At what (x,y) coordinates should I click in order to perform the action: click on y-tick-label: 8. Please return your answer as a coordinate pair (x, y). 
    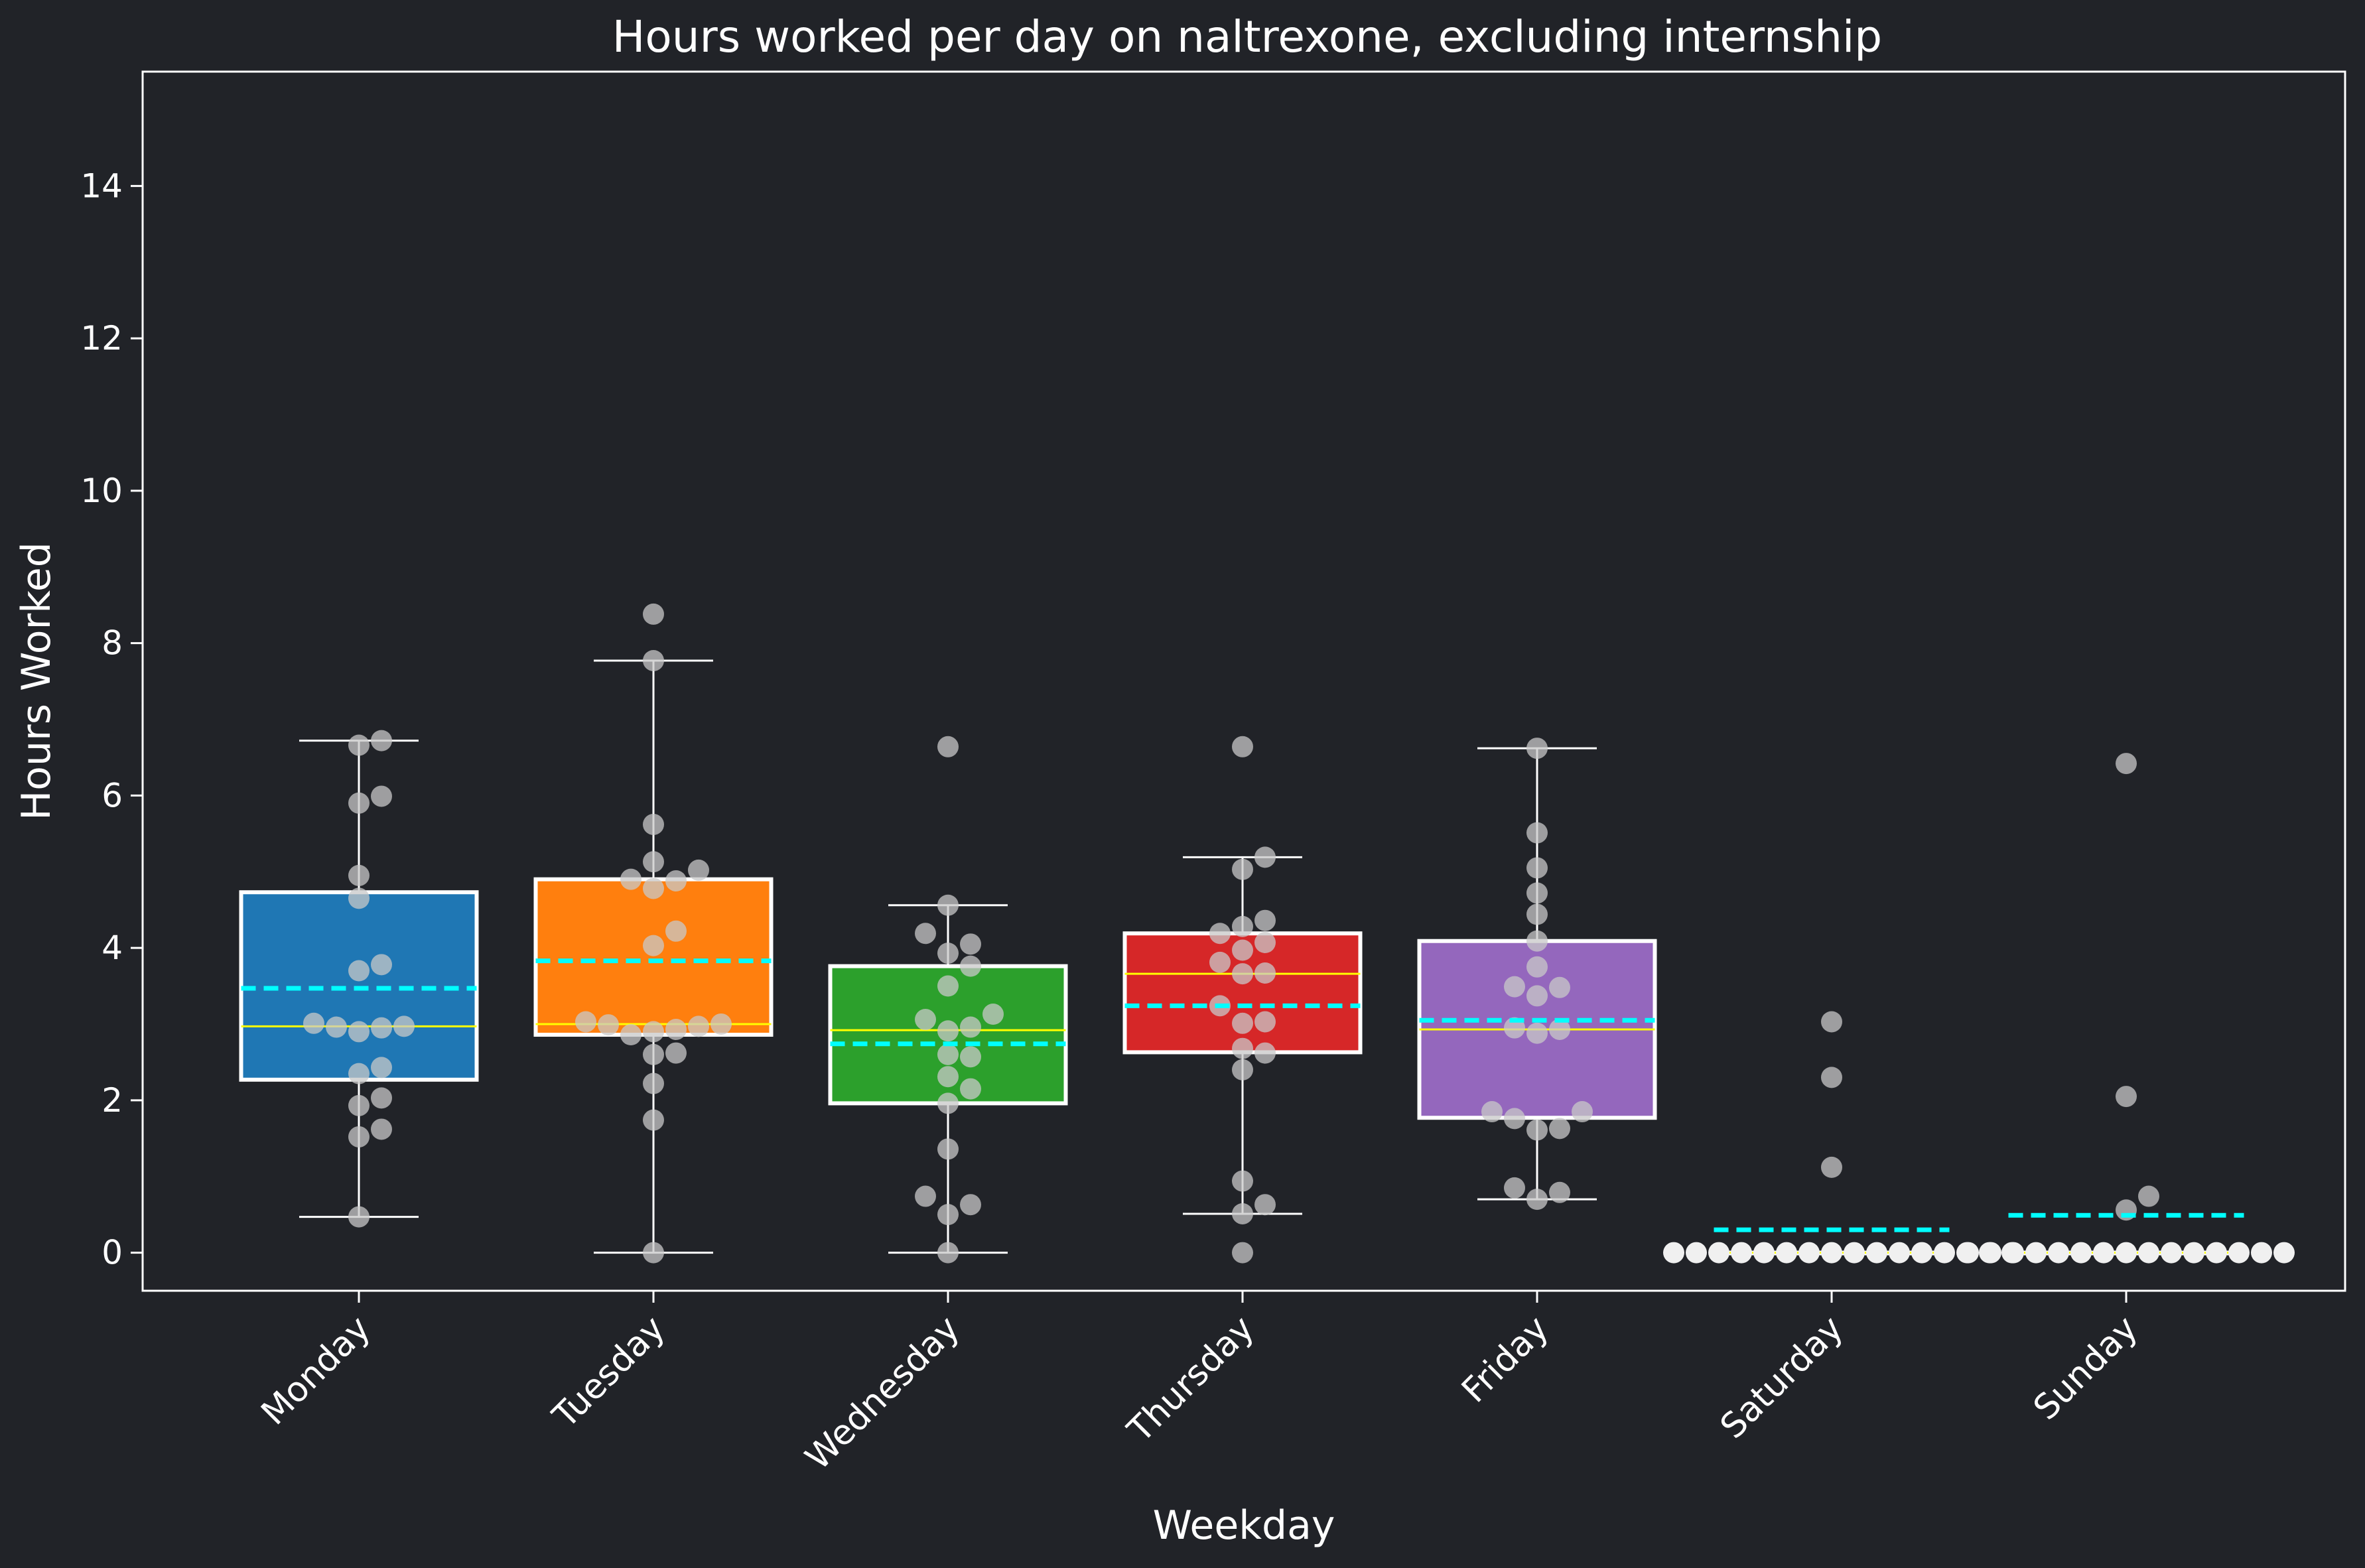
    Looking at the image, I should click on (112, 643).